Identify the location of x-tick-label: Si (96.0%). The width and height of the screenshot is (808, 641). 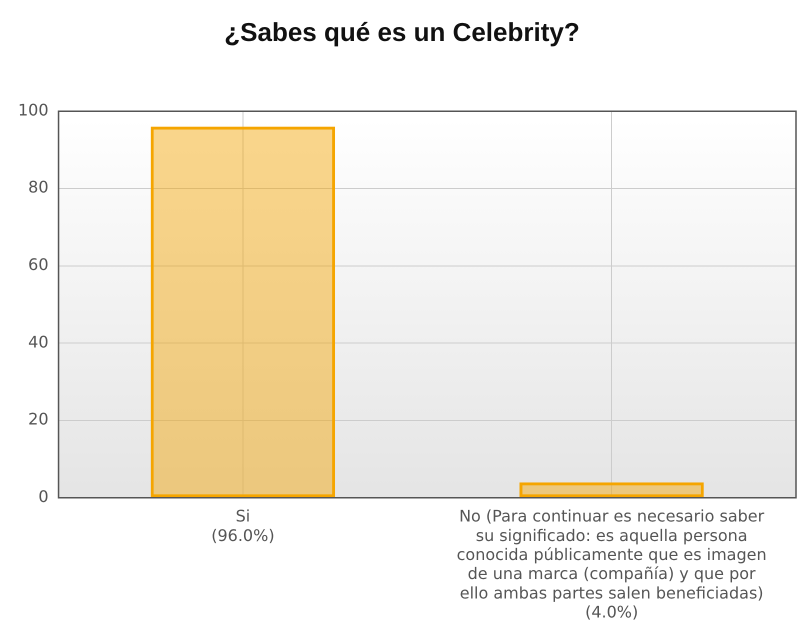
(243, 525).